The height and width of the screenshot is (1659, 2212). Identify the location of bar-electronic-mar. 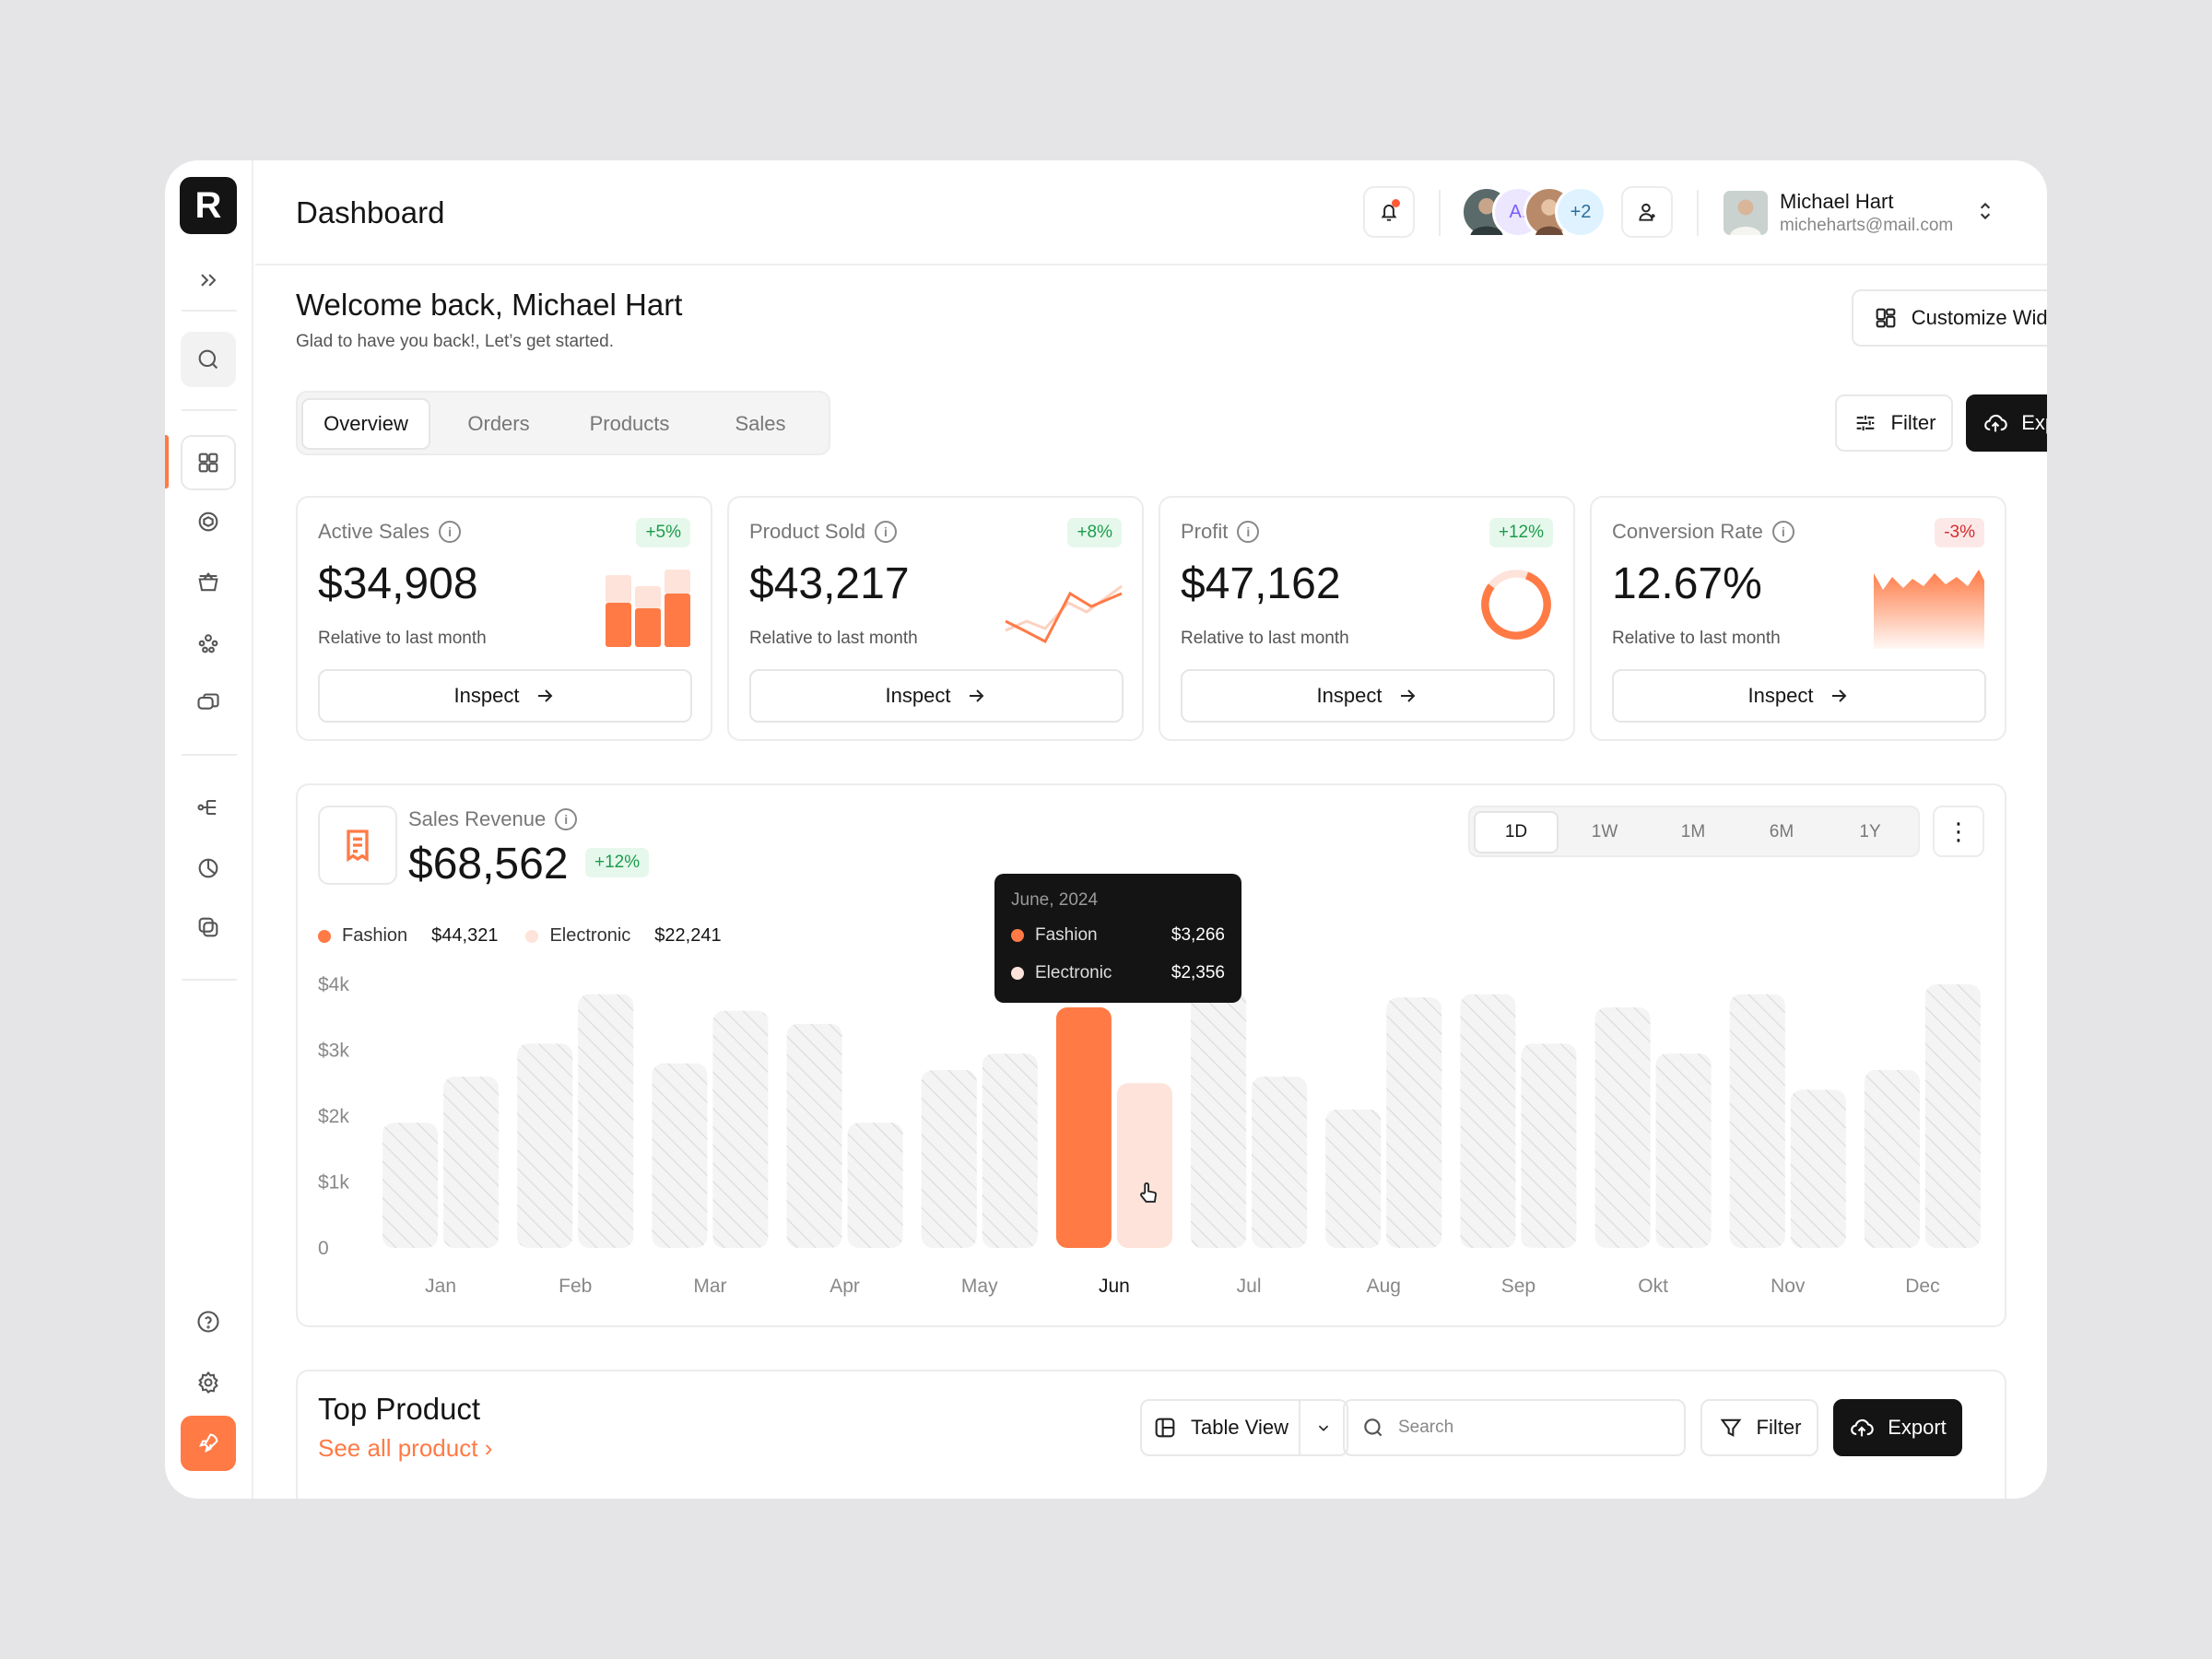
(740, 1129).